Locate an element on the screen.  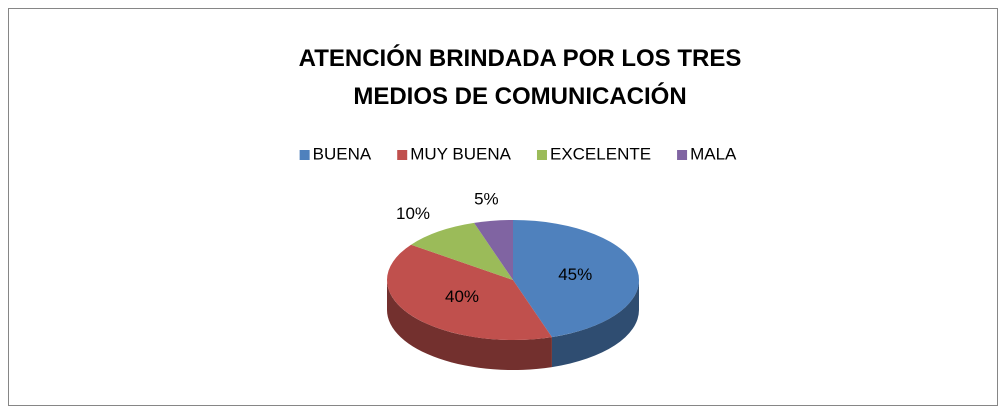
pie-sides is located at coordinates (513, 325).